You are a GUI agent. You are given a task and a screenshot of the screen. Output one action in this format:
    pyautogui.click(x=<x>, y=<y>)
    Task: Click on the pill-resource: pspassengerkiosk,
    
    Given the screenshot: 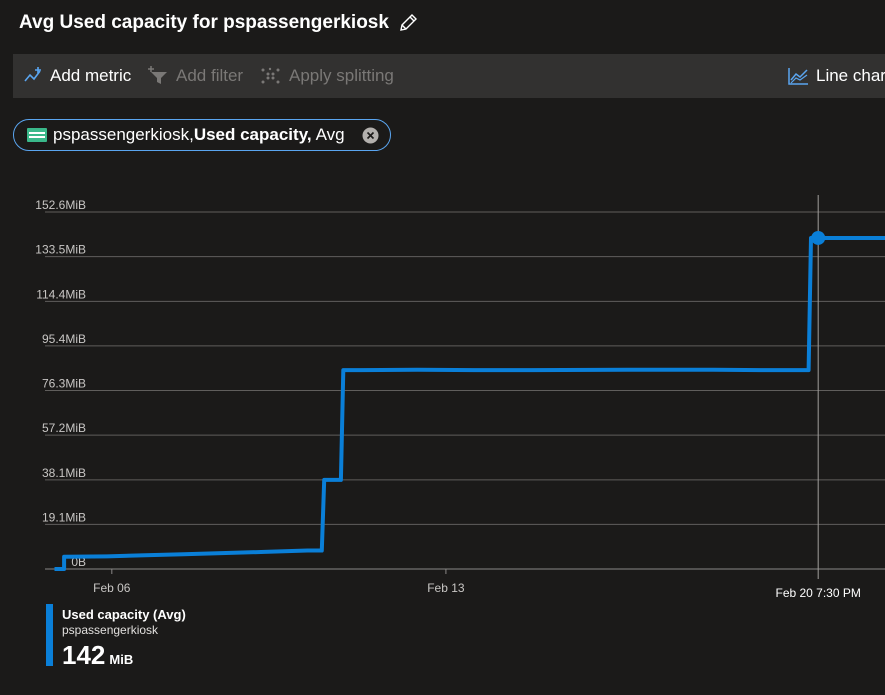 What is the action you would take?
    pyautogui.click(x=123, y=134)
    